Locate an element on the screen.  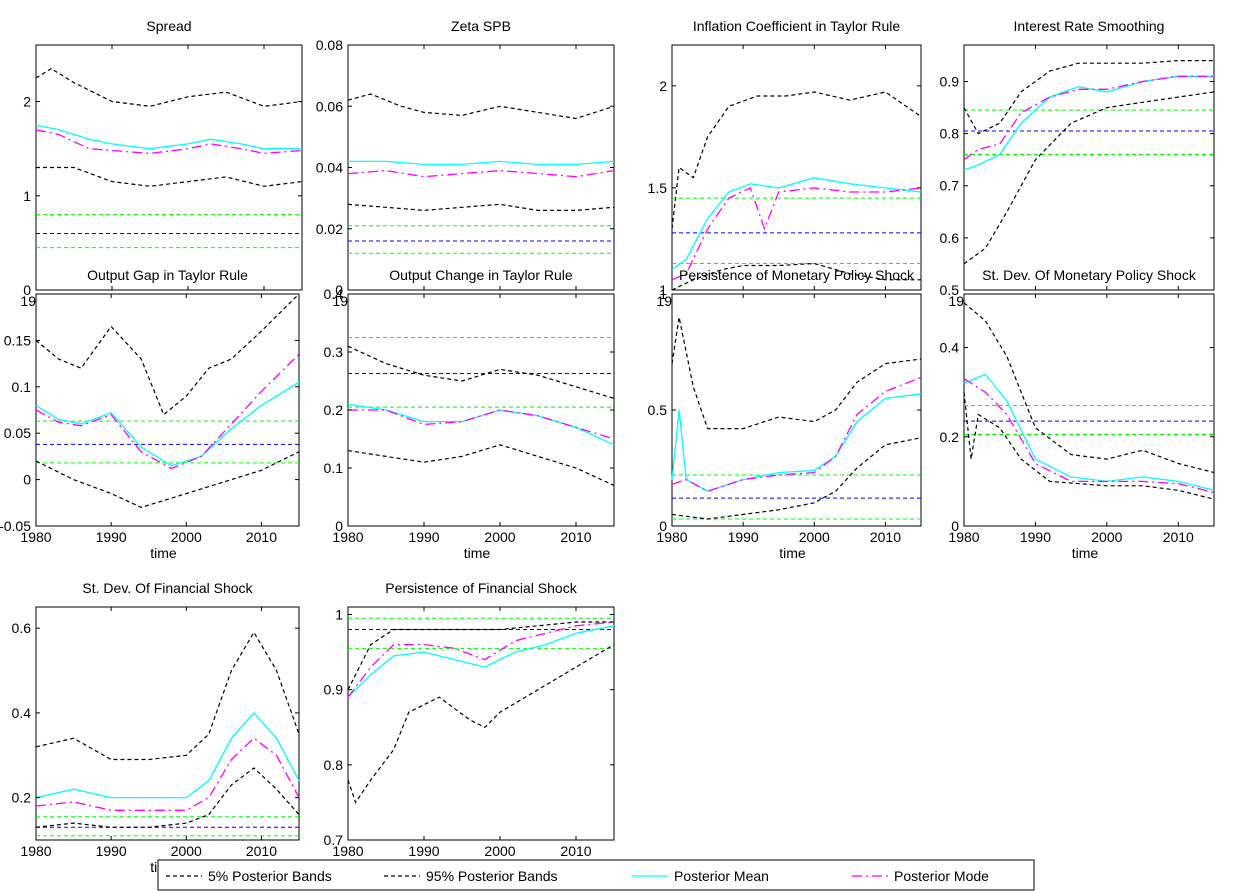
panel-title: St. Dev. Of Monetary Policy Shock is located at coordinates (1089, 275).